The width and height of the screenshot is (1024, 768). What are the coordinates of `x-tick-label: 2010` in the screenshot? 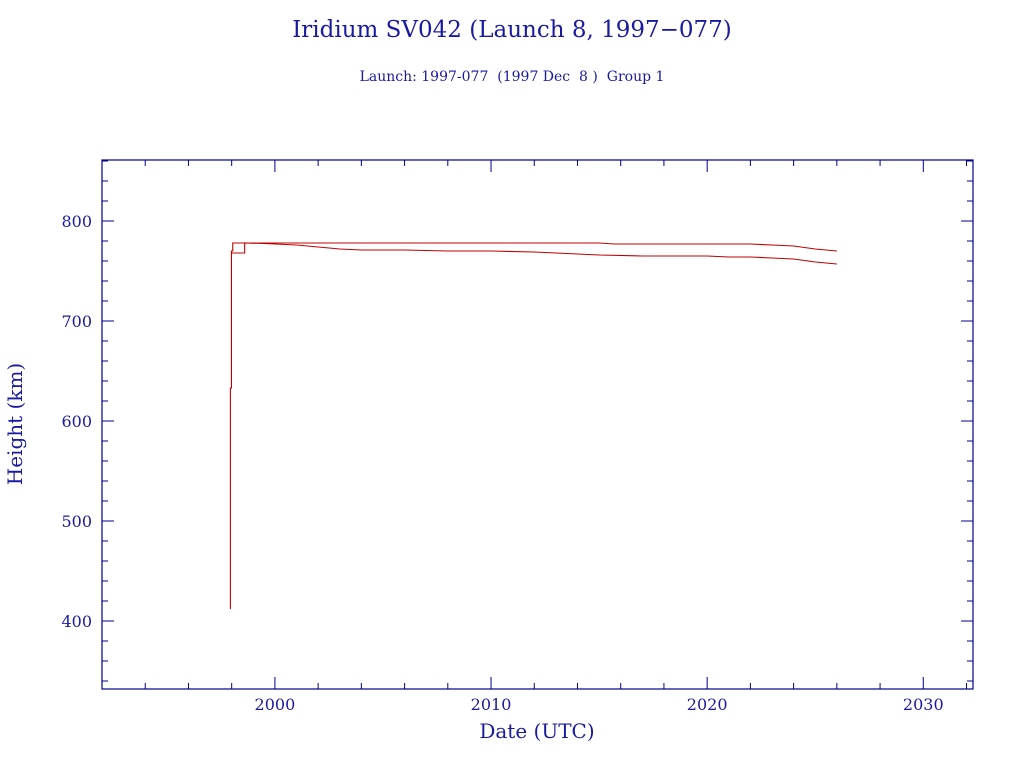 It's located at (491, 704).